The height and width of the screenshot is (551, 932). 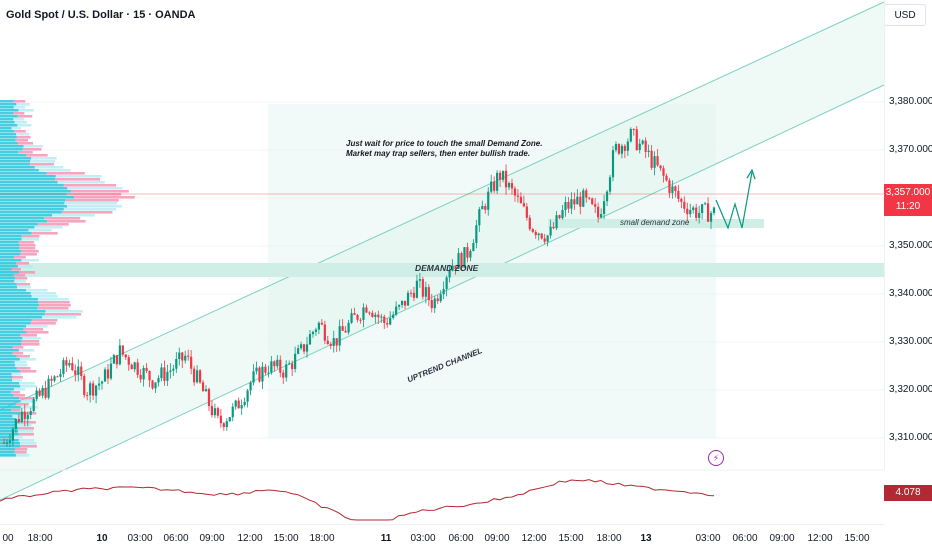 What do you see at coordinates (908, 493) in the screenshot?
I see `indicator-value-badge: 4.078` at bounding box center [908, 493].